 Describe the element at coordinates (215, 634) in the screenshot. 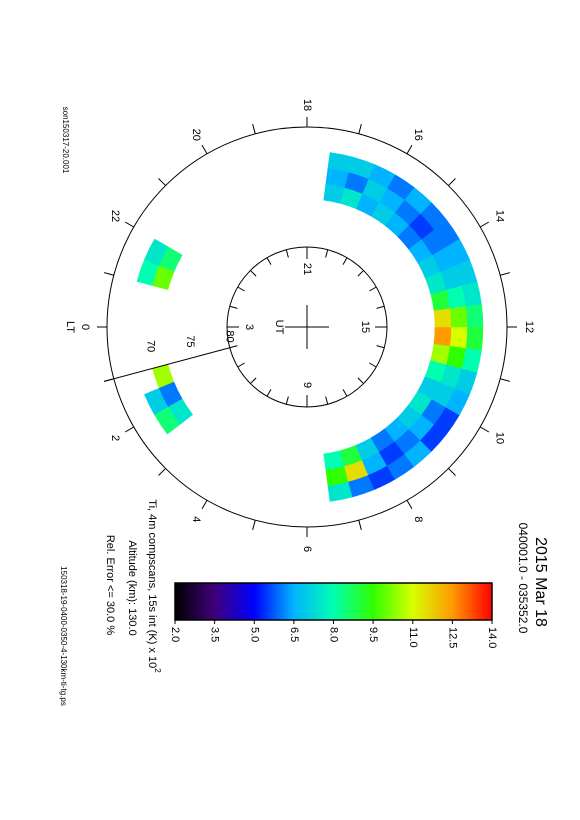

I see `colorbar-tick-label: 3.5` at that location.